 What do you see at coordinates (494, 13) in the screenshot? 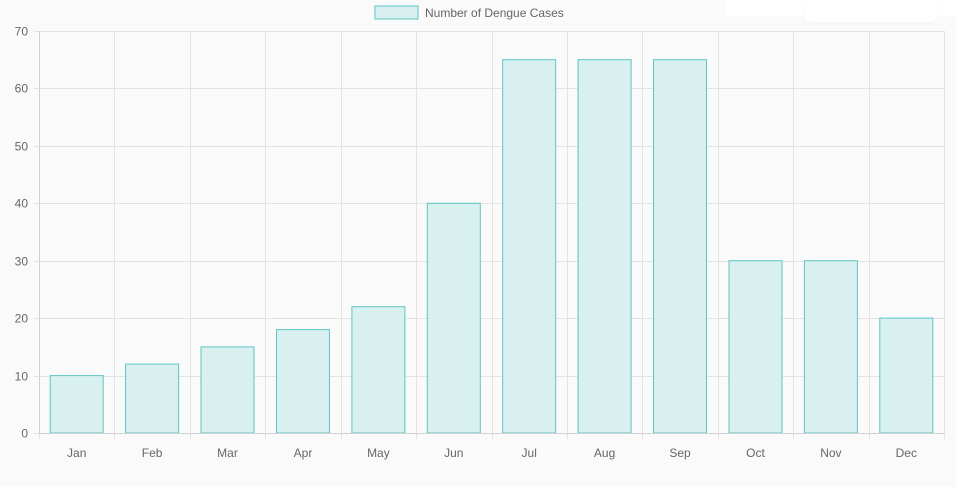
I see `legend-label: Number of Dengue Cases` at bounding box center [494, 13].